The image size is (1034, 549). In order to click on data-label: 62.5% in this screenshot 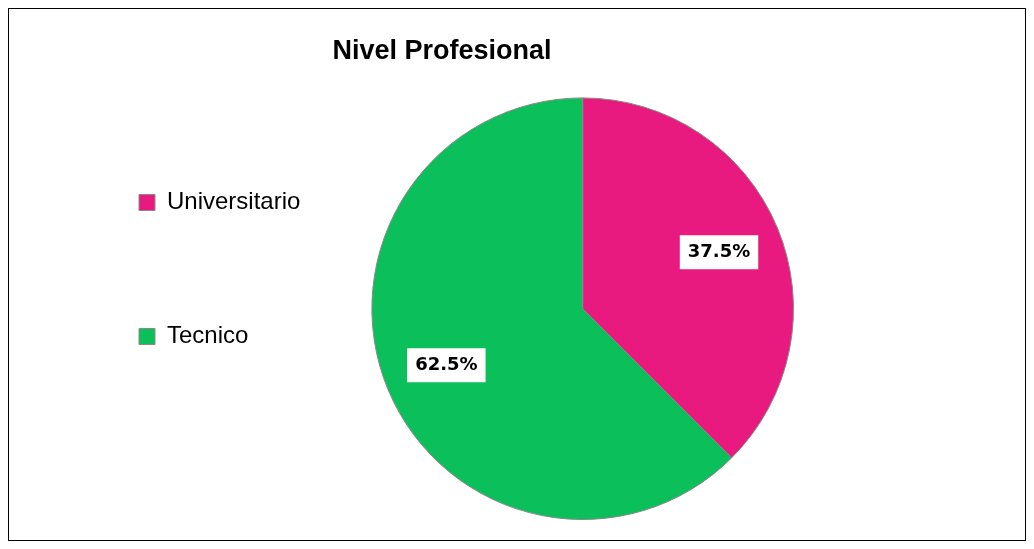, I will do `click(446, 363)`.